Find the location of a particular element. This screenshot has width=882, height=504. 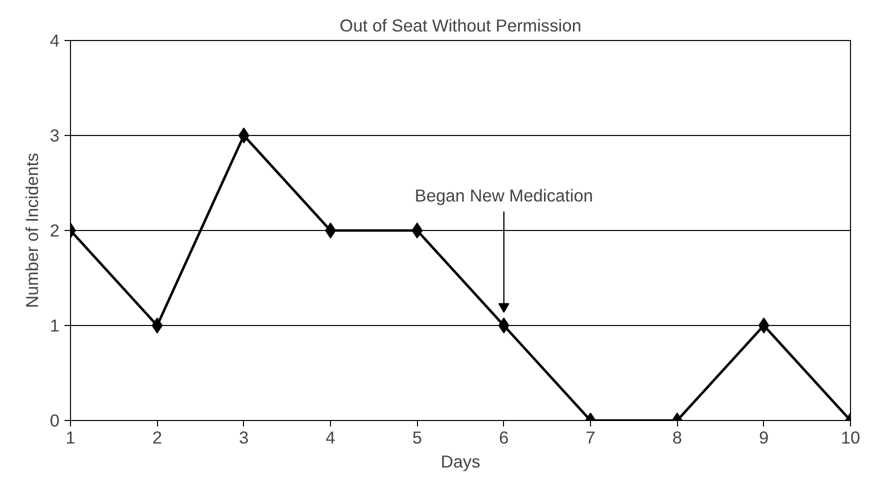

chart-title: Out of Seat Without Permission is located at coordinates (461, 26).